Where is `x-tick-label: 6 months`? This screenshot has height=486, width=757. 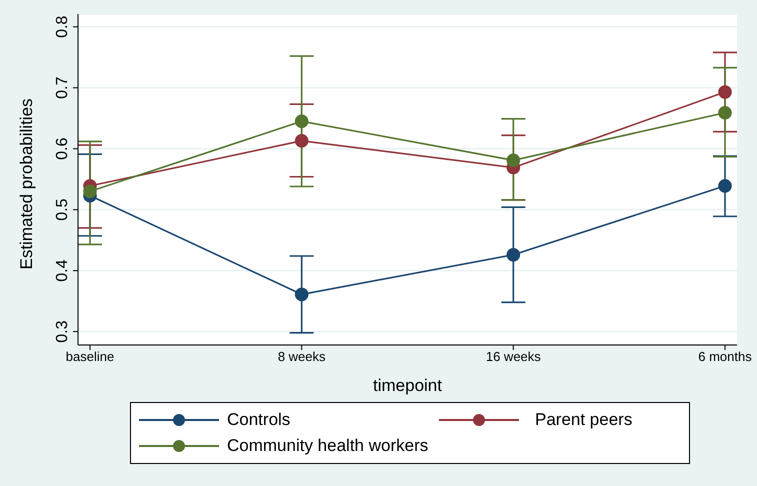 x-tick-label: 6 months is located at coordinates (725, 356).